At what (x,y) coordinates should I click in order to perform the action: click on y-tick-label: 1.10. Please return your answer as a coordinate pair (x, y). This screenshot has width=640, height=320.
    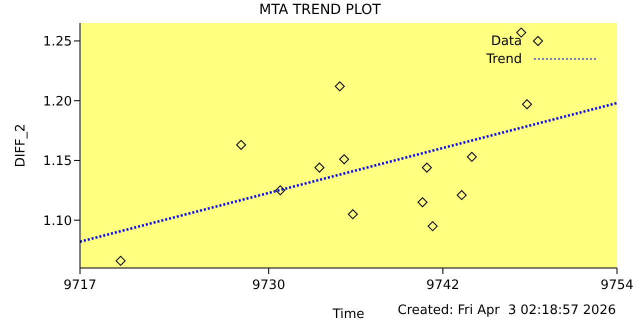
    Looking at the image, I should click on (57, 221).